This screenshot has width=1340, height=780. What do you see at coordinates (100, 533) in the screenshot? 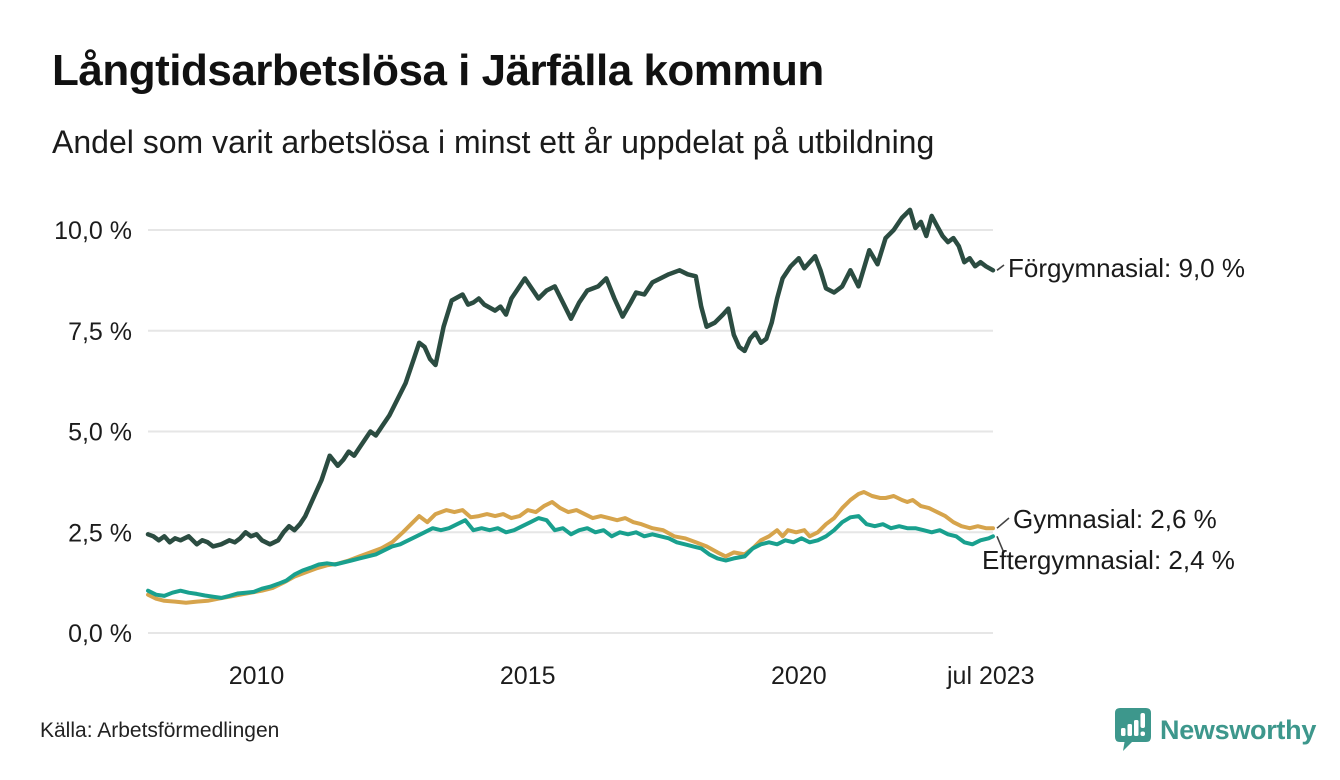
I see `y-tick-label: 2,5 %` at bounding box center [100, 533].